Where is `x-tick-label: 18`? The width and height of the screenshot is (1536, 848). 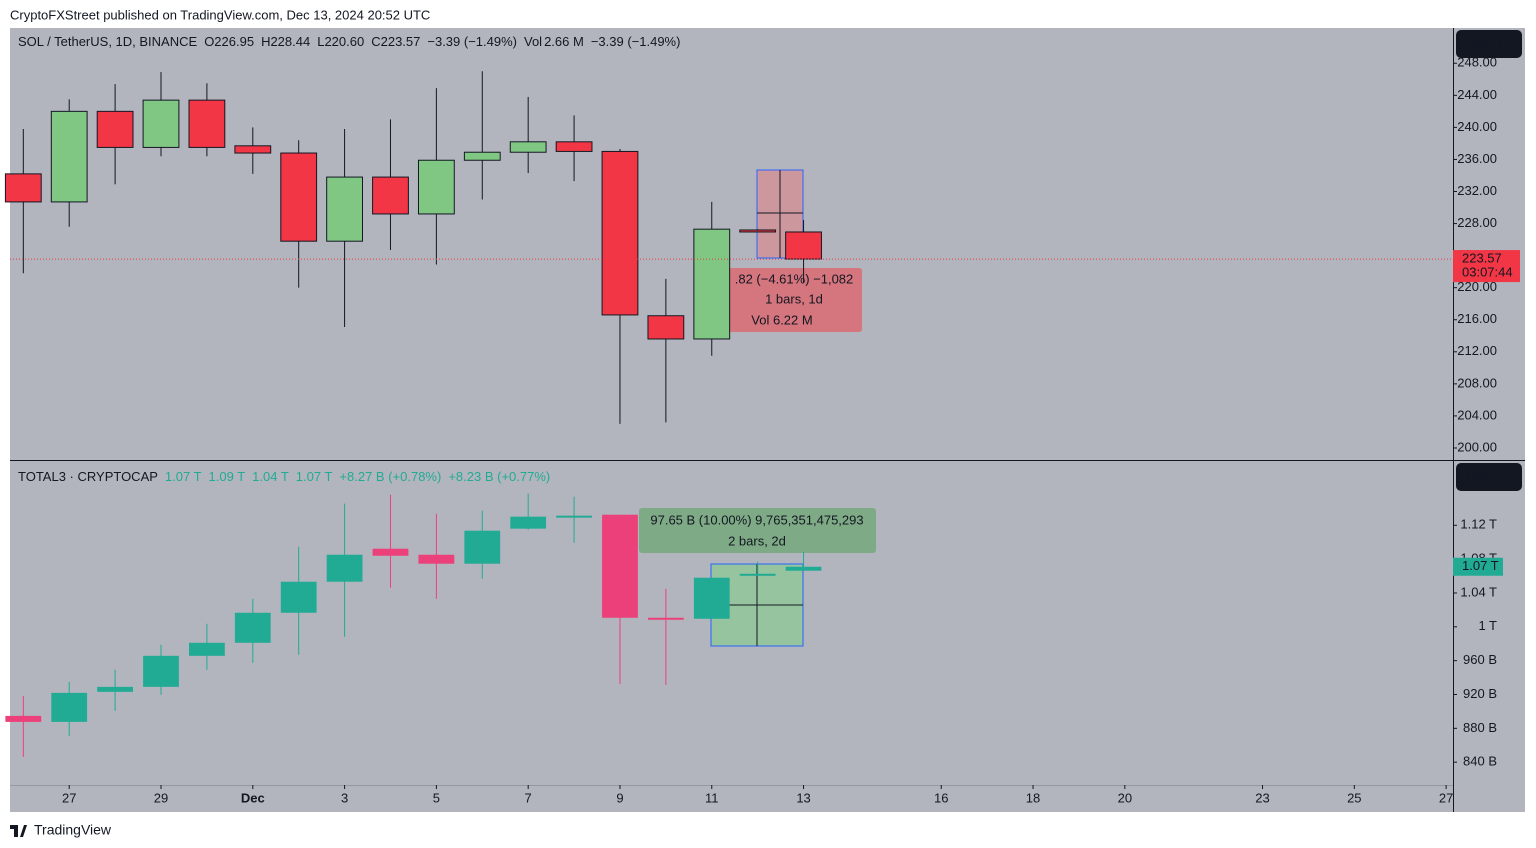 x-tick-label: 18 is located at coordinates (1033, 797).